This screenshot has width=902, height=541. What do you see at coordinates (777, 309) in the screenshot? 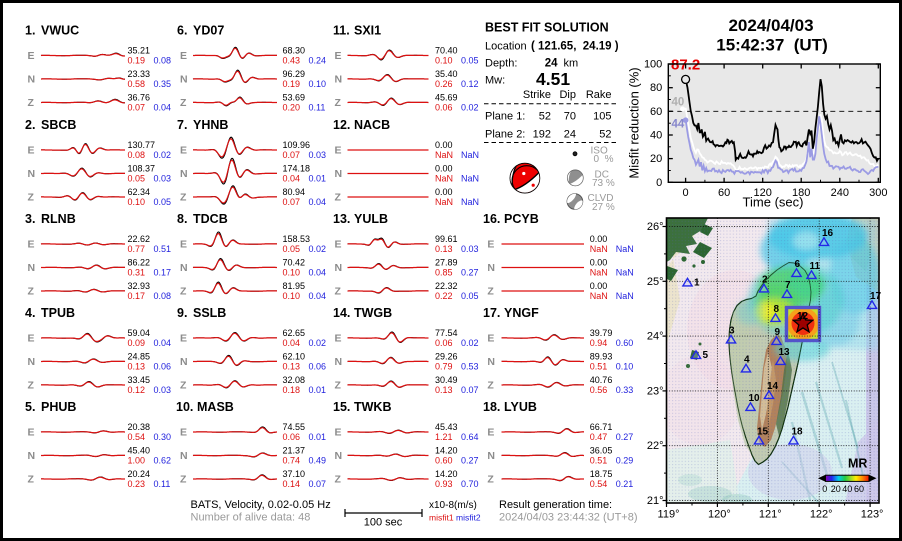
I see `svg-text: 8` at bounding box center [777, 309].